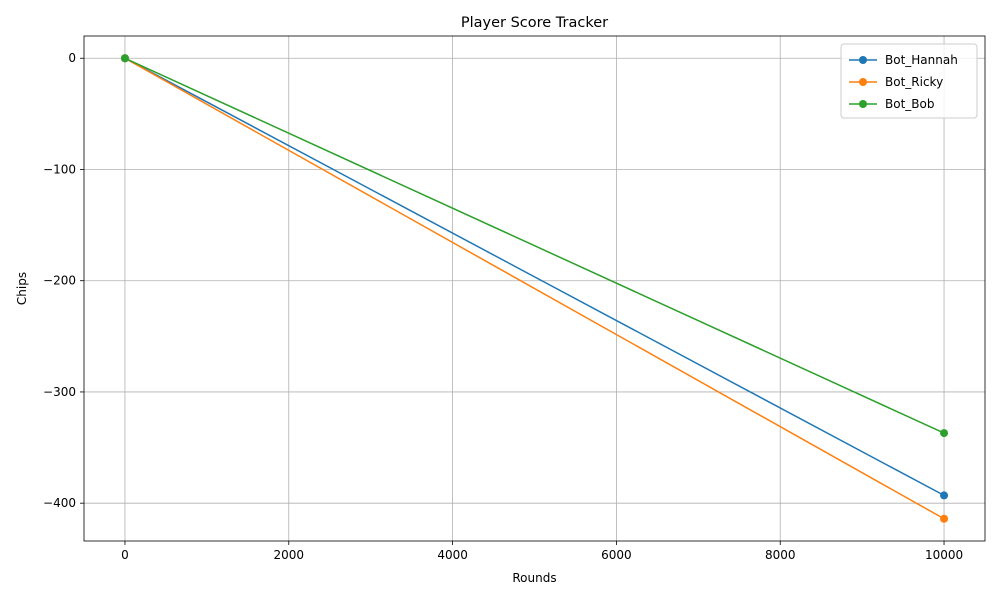 Image resolution: width=1000 pixels, height=600 pixels. I want to click on y-tick-label: 0, so click(72, 58).